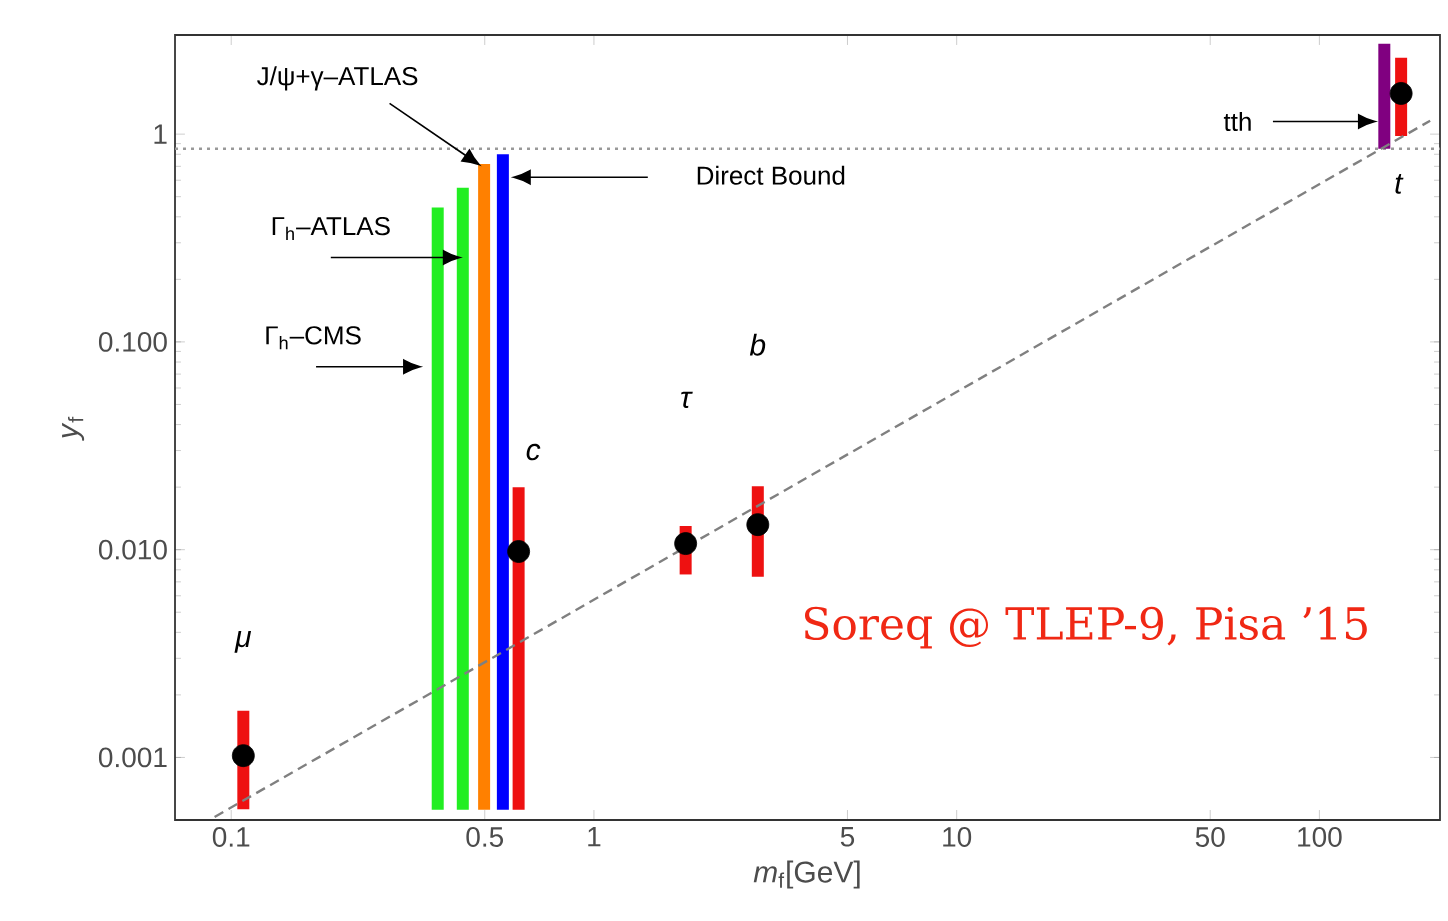 This screenshot has width=1448, height=921. I want to click on annotation: tth, so click(1237, 122).